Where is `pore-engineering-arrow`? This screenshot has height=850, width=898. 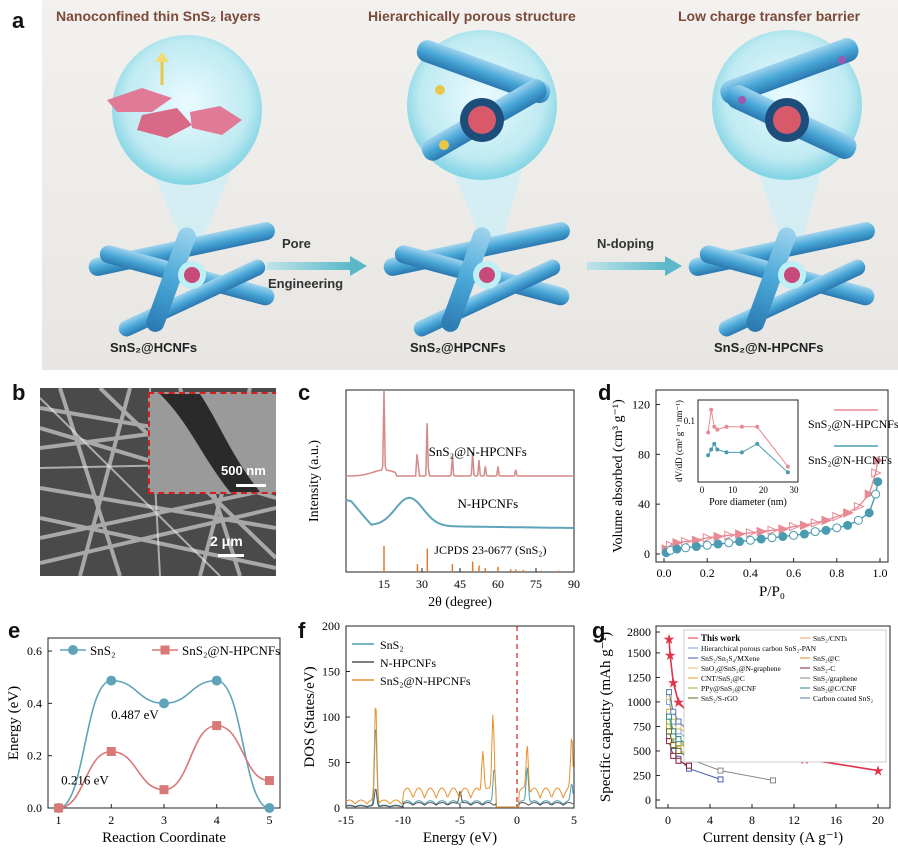
pore-engineering-arrow is located at coordinates (317, 266).